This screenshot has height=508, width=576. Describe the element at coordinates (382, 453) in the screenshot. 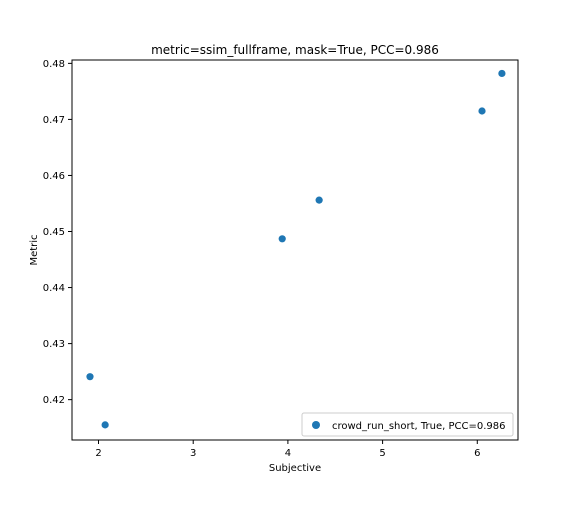

I see `x-tick-label: 5` at that location.